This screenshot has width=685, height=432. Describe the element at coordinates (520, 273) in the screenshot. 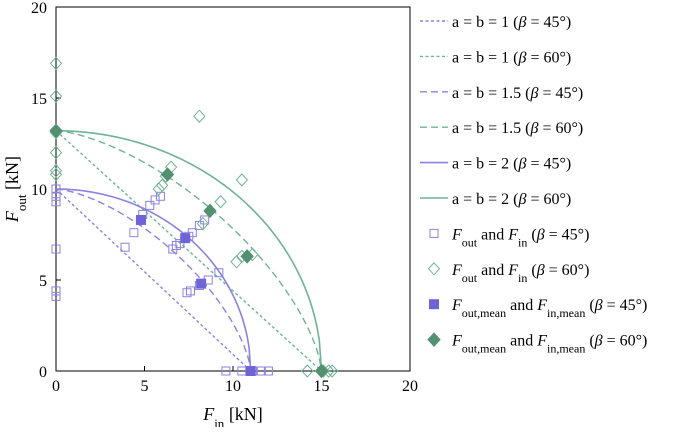

I see `legend-label-pts_60: Fout and Fin (β = 60°)` at that location.